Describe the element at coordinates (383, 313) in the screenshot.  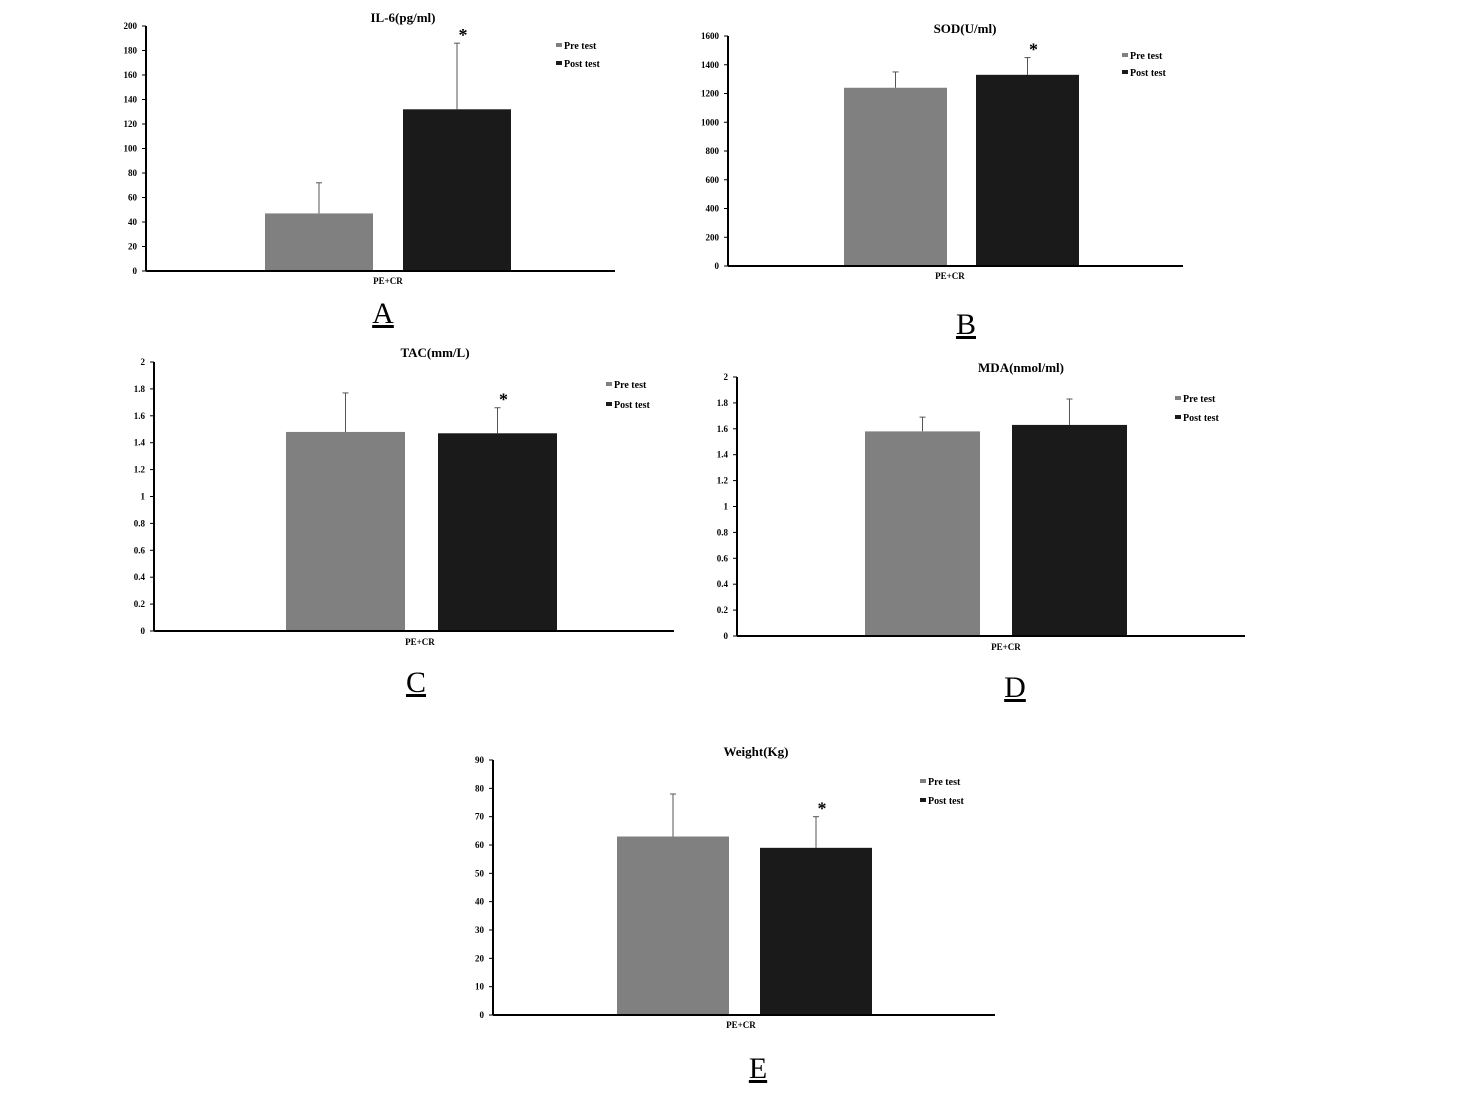
I see `panel-letter: A` at that location.